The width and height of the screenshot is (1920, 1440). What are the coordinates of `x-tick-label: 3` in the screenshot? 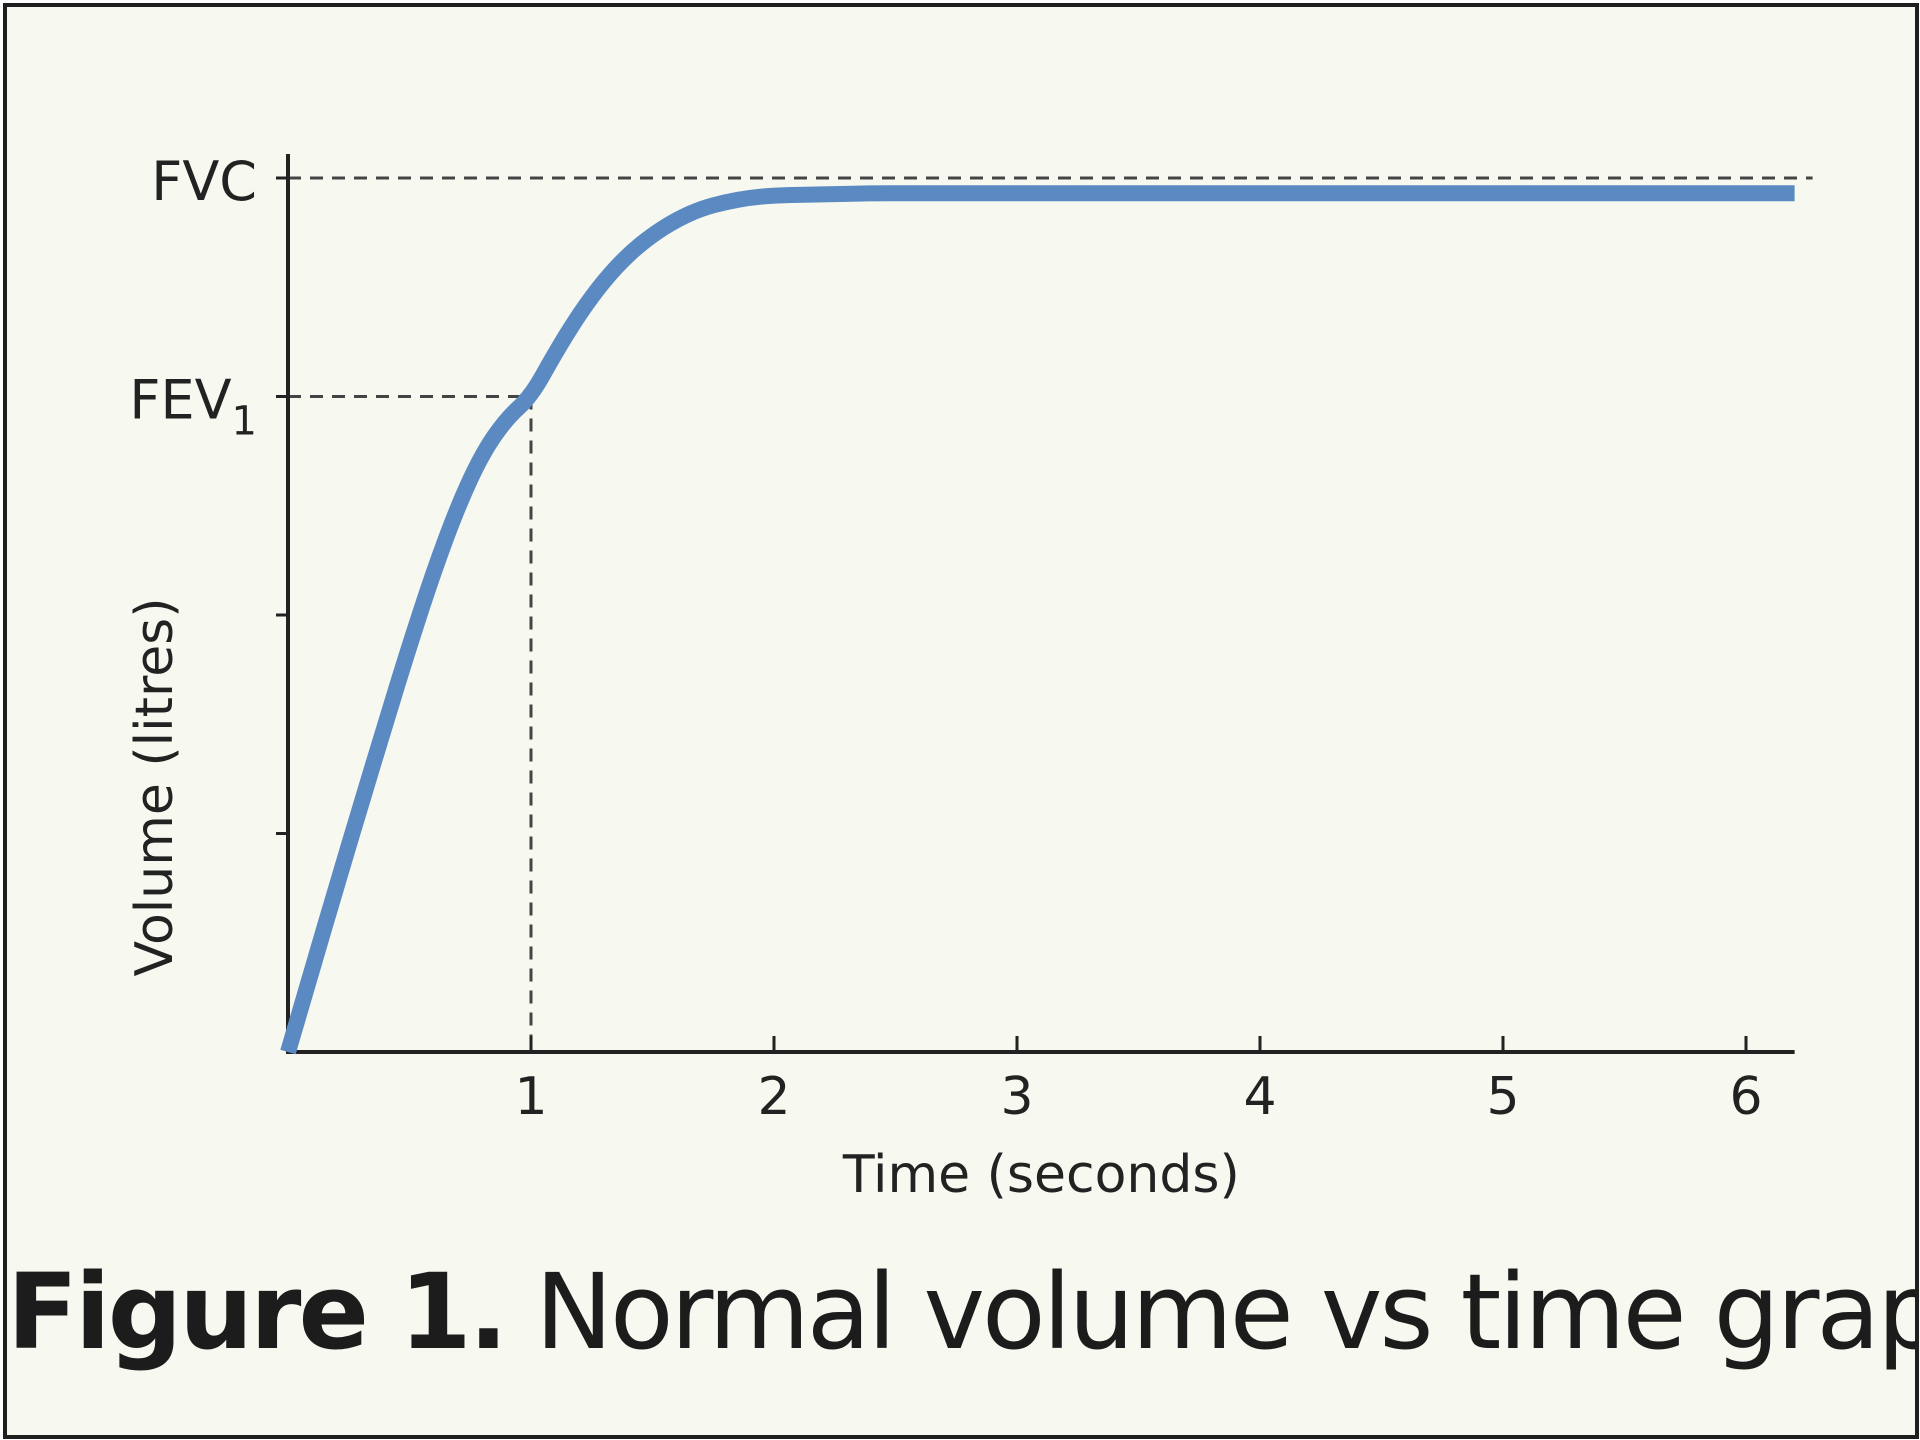 It's located at (1016, 1097).